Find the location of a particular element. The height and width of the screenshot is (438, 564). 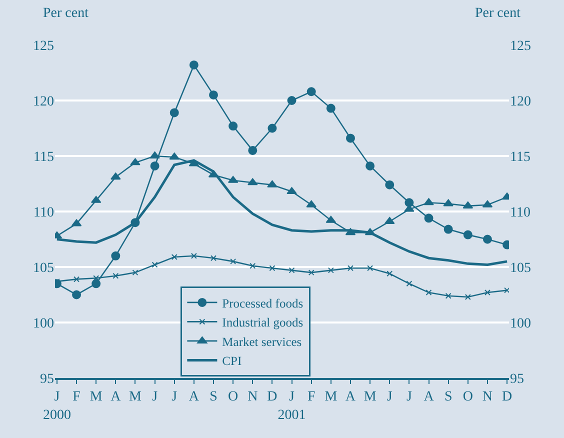

y2-tick-label: 95 is located at coordinates (517, 379).